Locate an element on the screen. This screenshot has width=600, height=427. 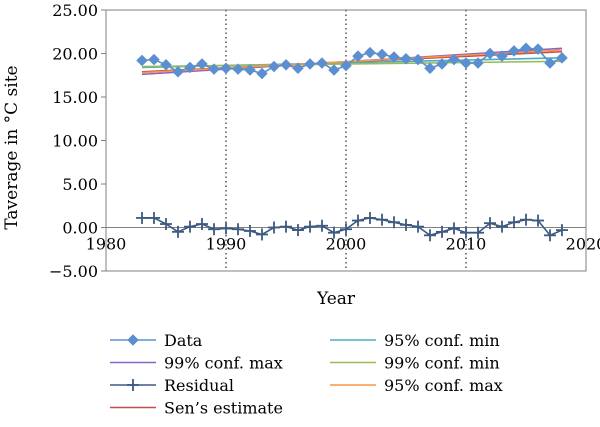
legend-label: 99% conf. max is located at coordinates (223, 363).